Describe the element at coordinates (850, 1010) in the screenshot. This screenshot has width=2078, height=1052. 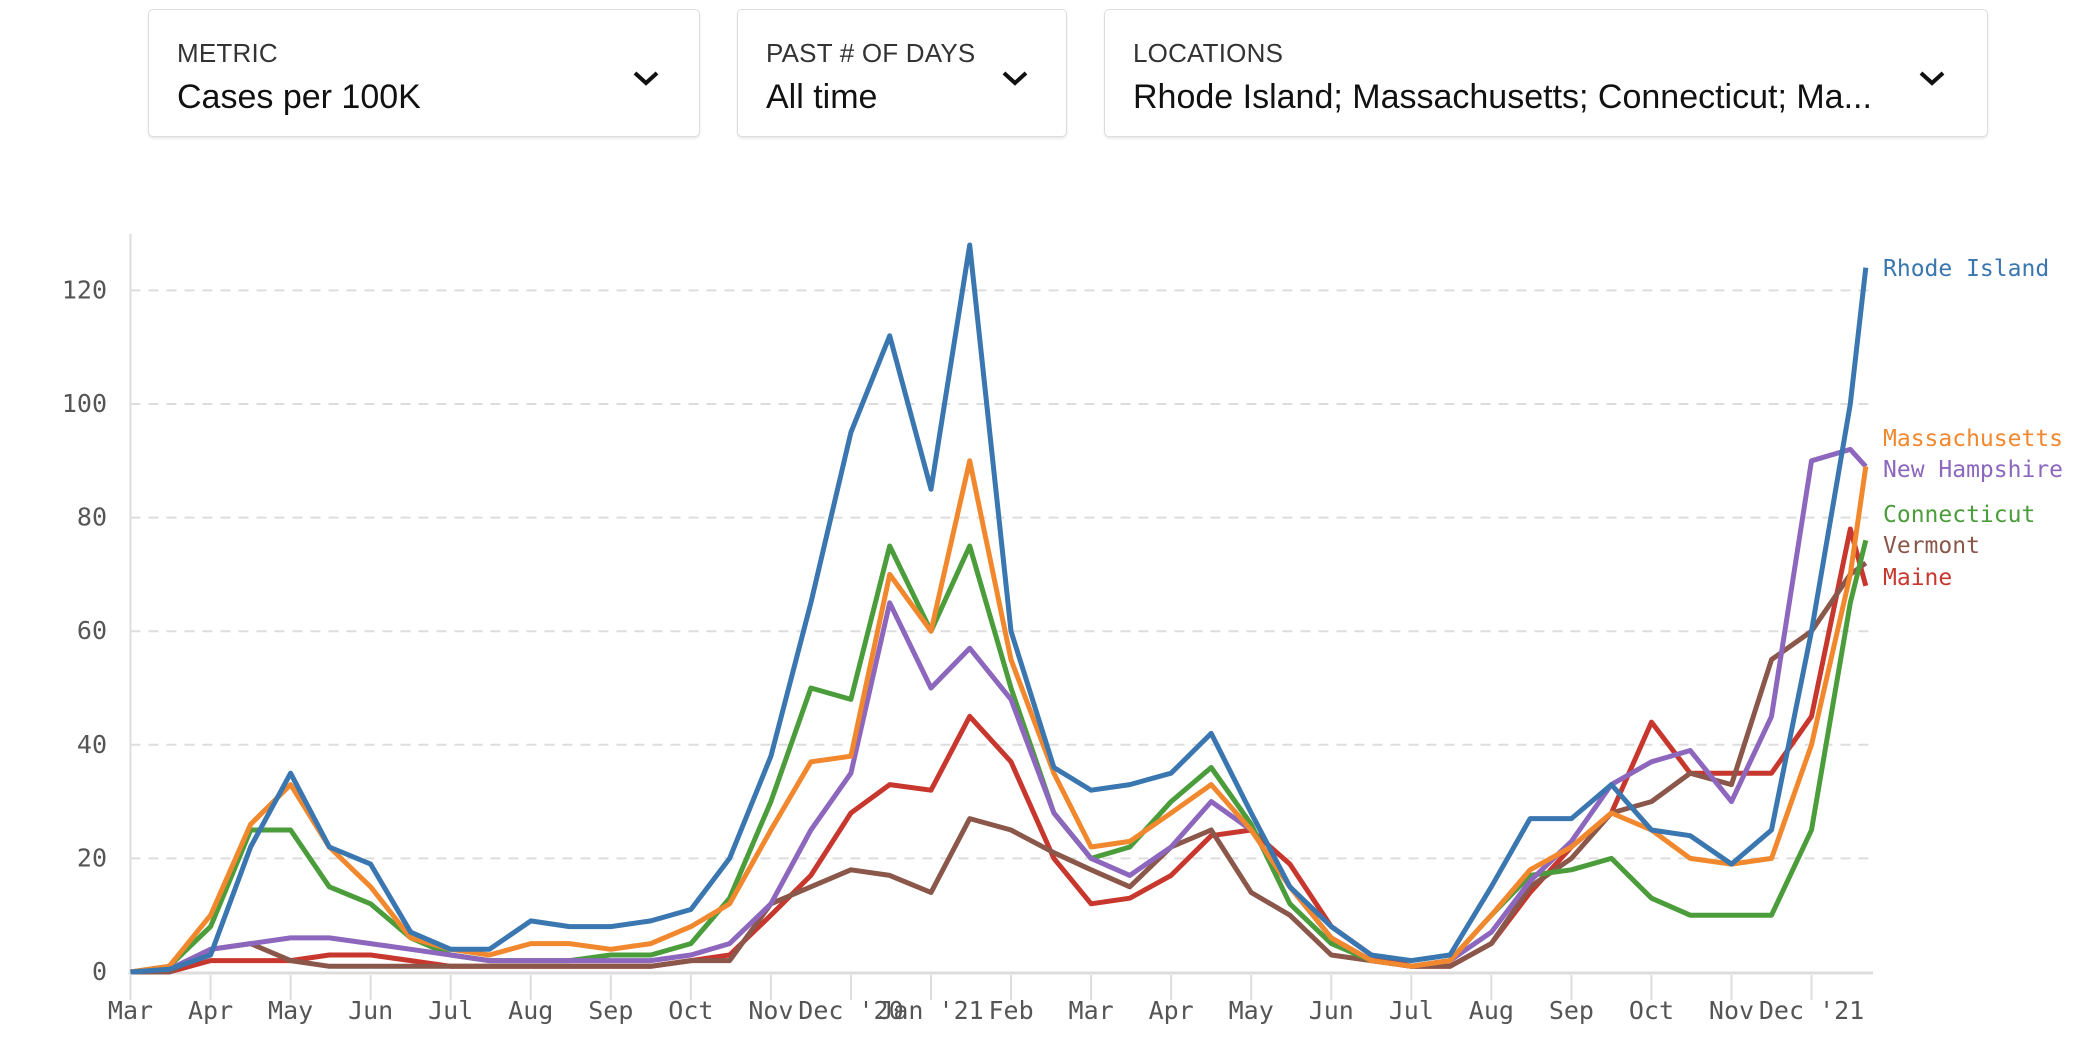
I see `x-tick-label: Dec '20` at that location.